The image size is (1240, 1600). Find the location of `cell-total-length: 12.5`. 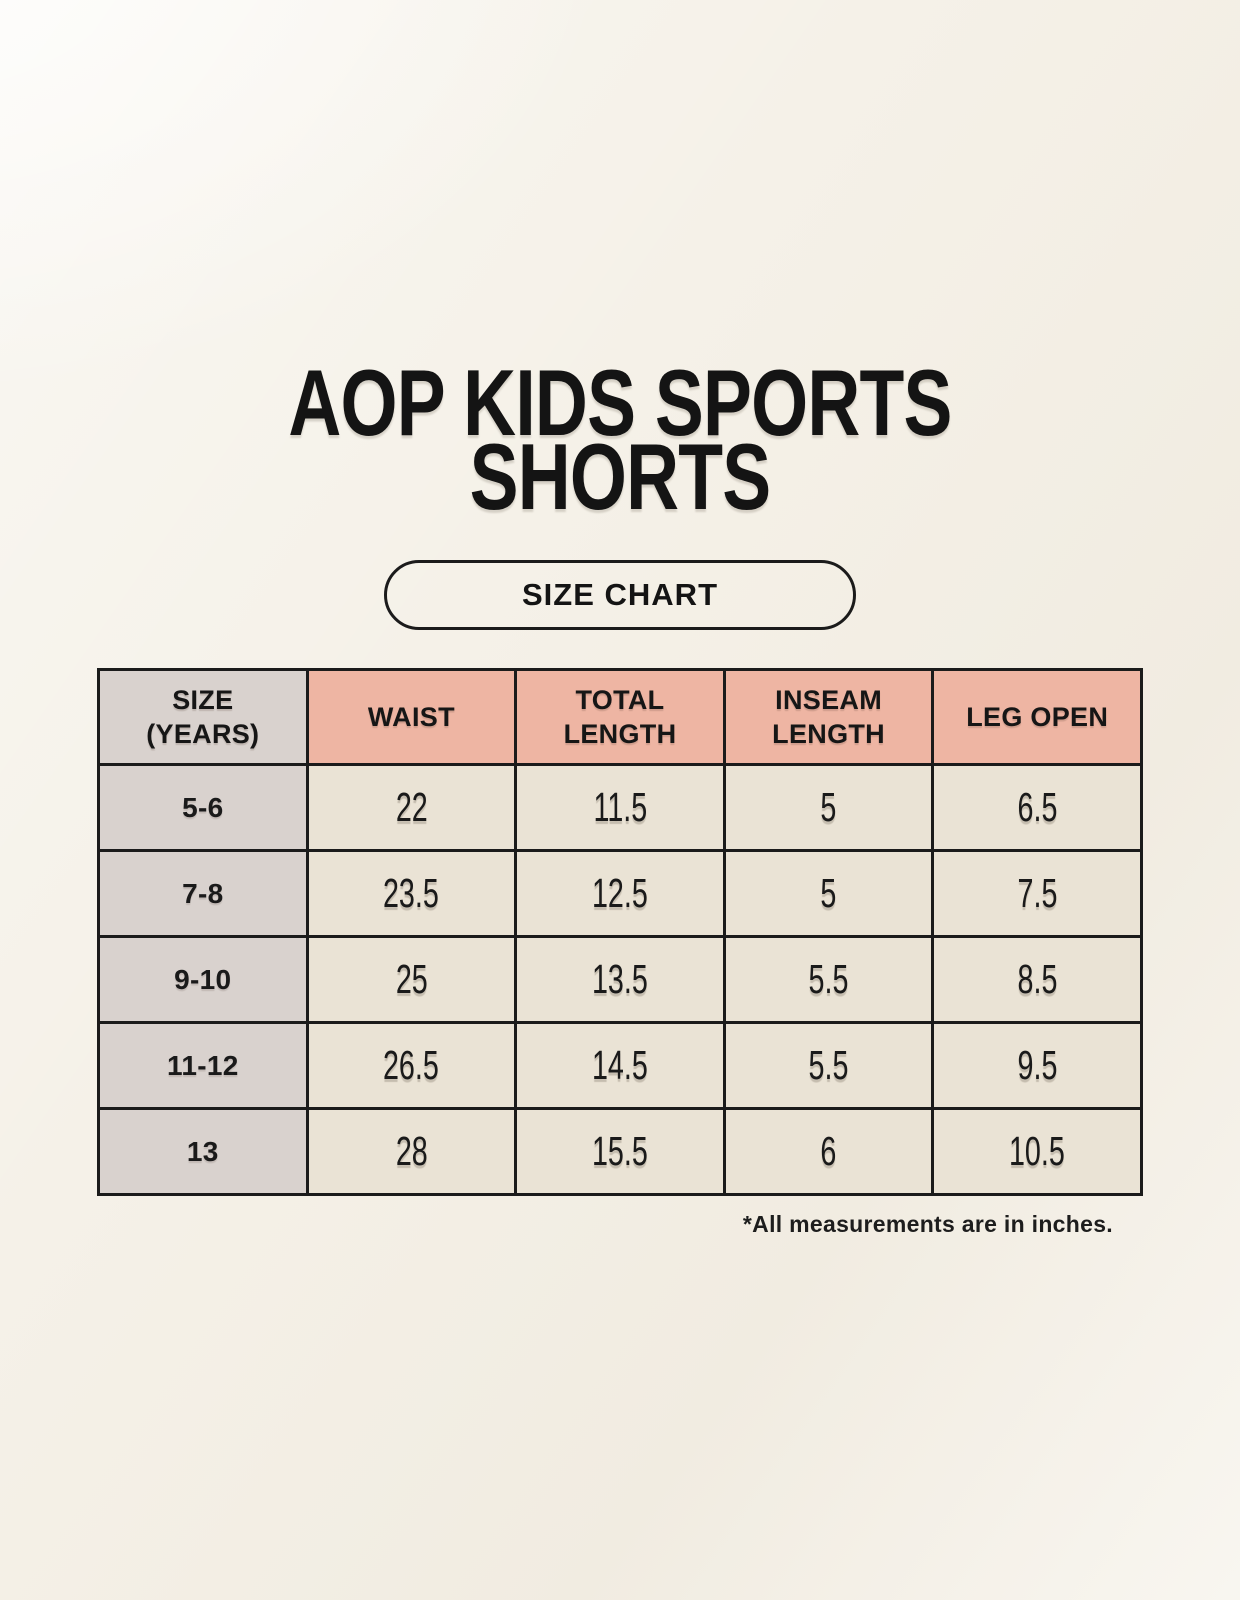

cell-total-length: 12.5 is located at coordinates (620, 893).